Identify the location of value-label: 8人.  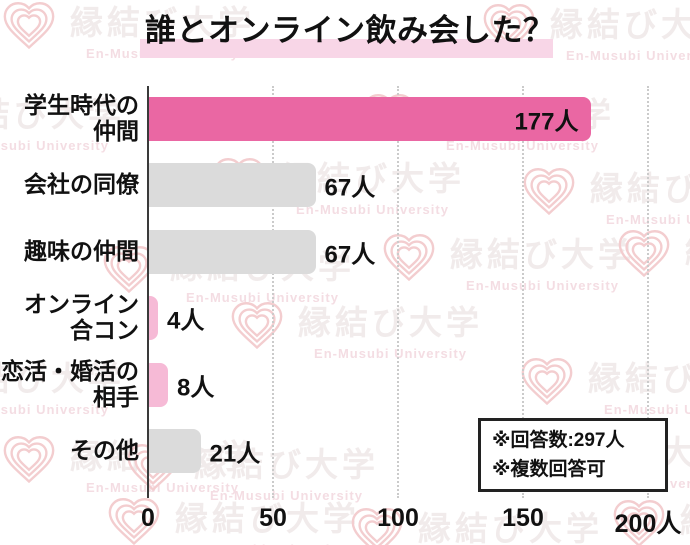
(196, 388).